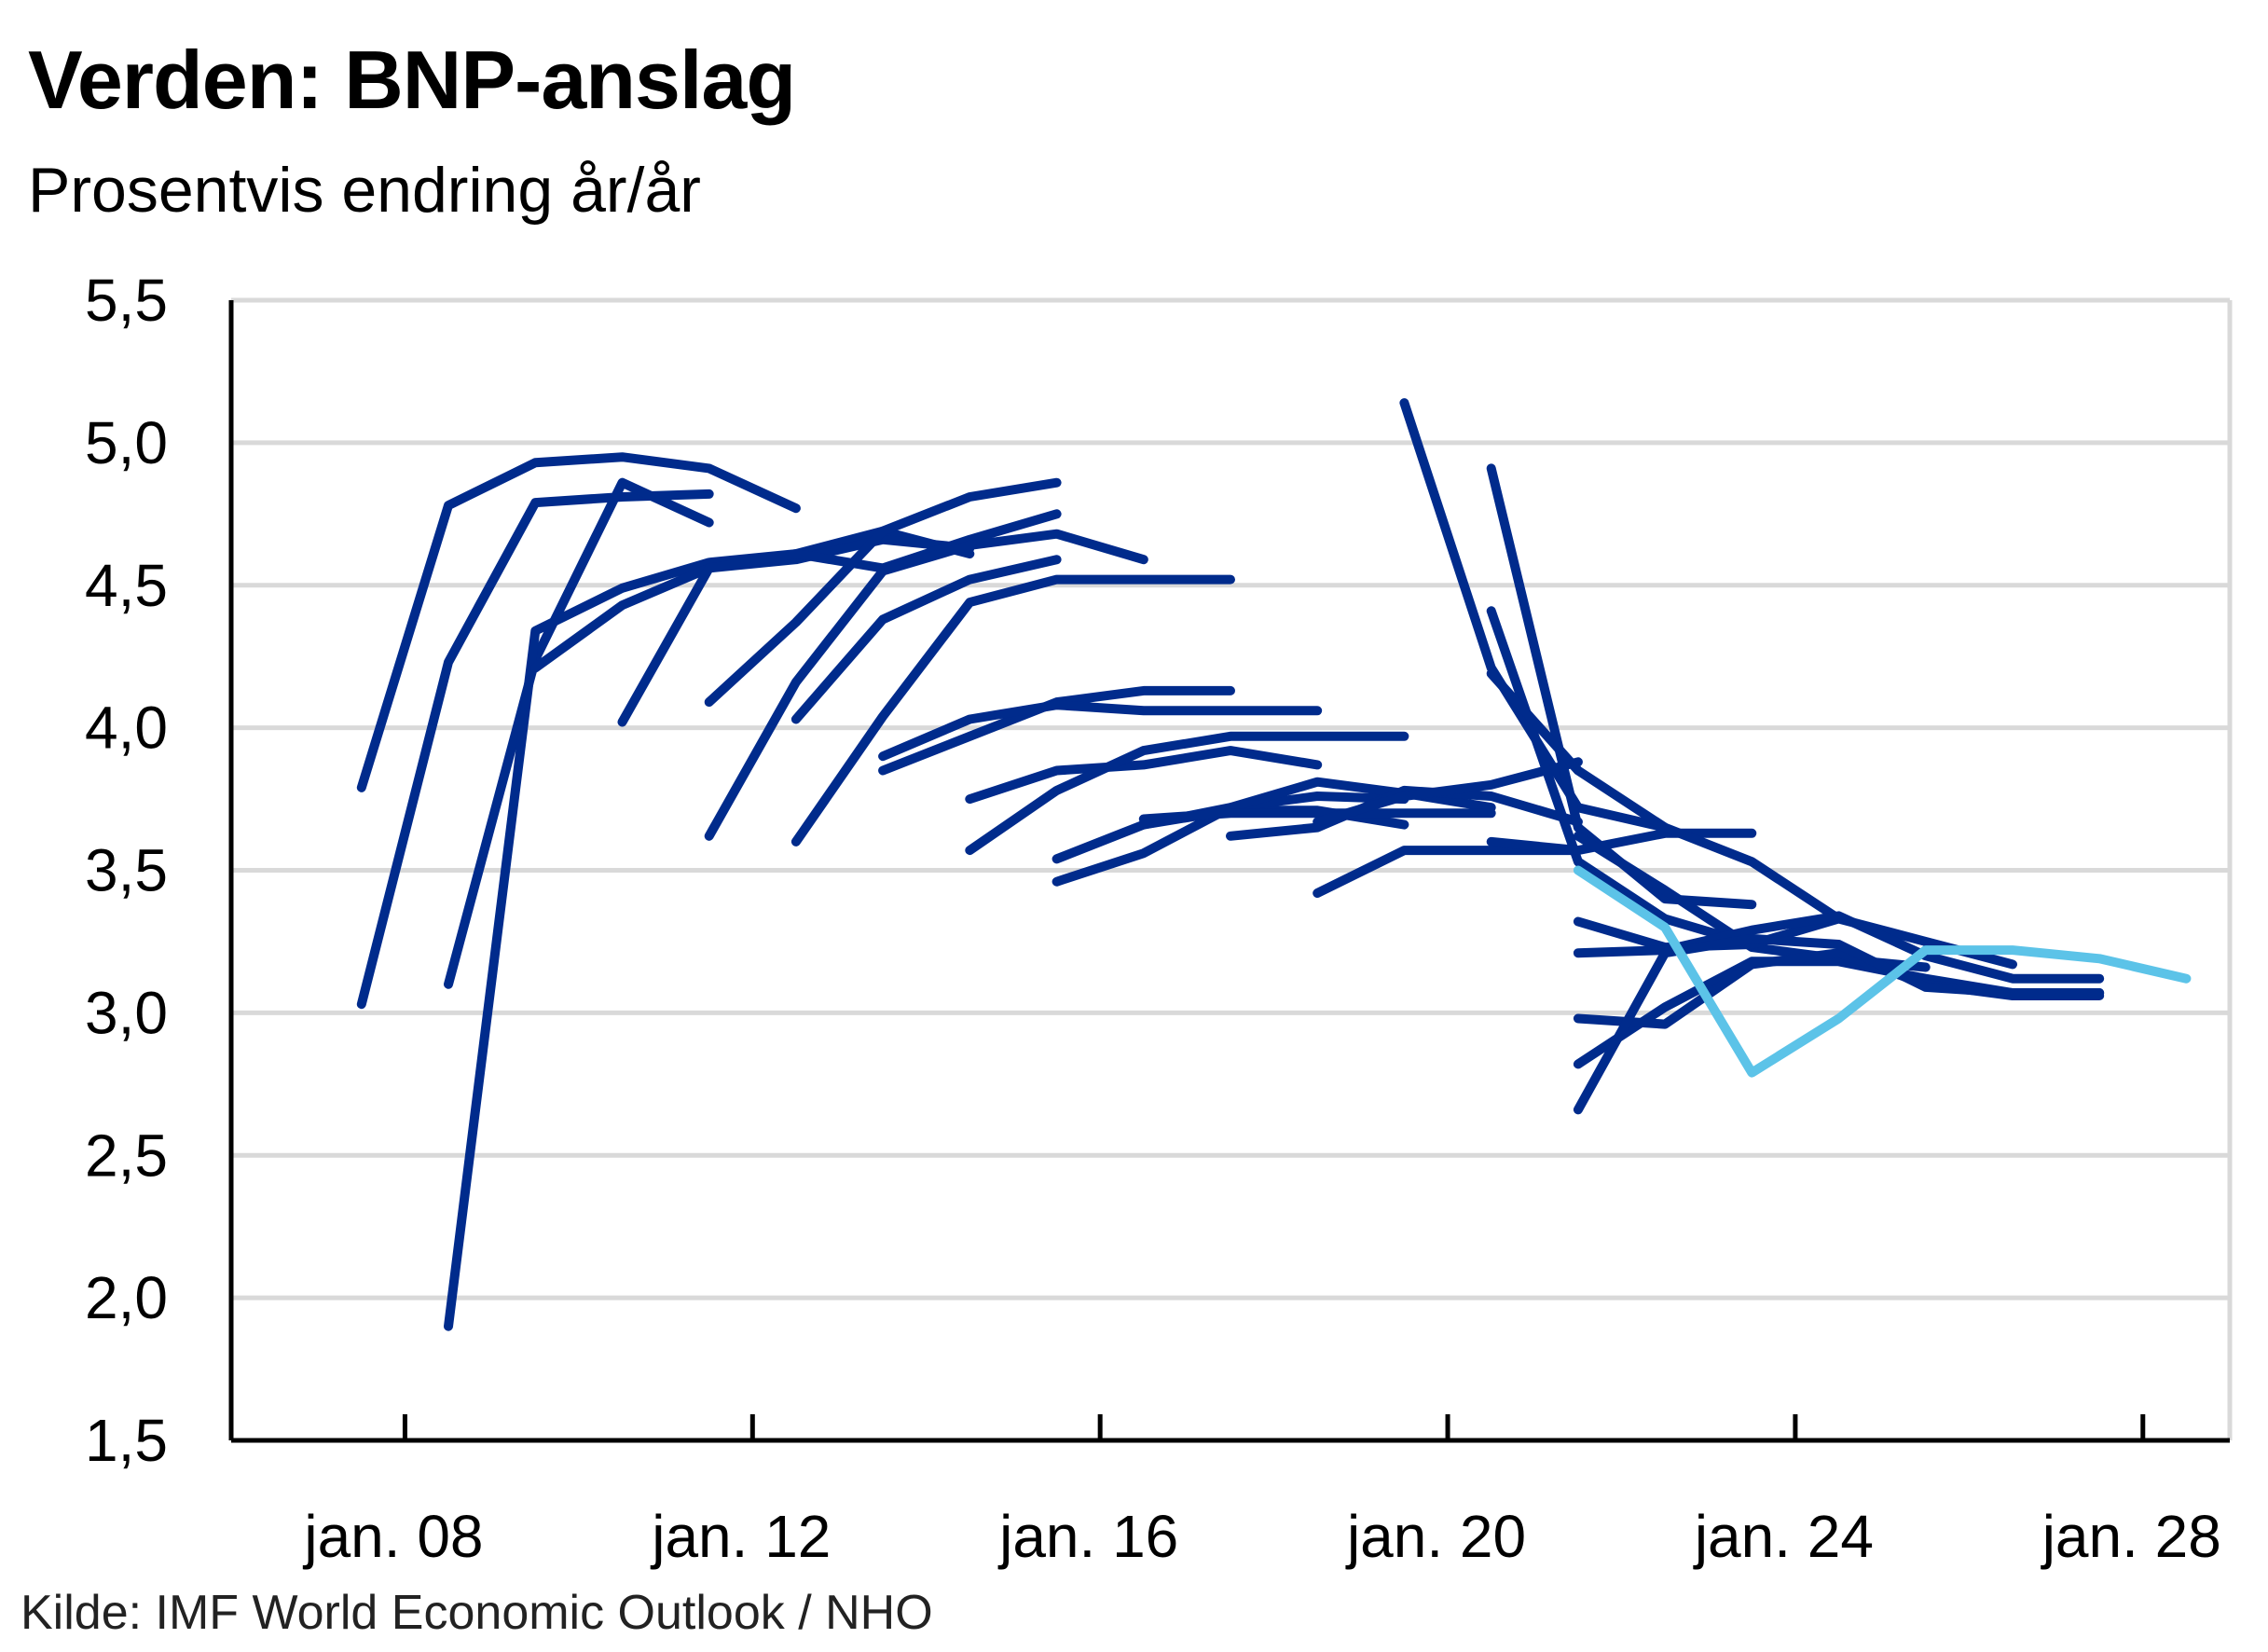 This screenshot has height=1652, width=2268. I want to click on y-tick-label: 2,5, so click(126, 1155).